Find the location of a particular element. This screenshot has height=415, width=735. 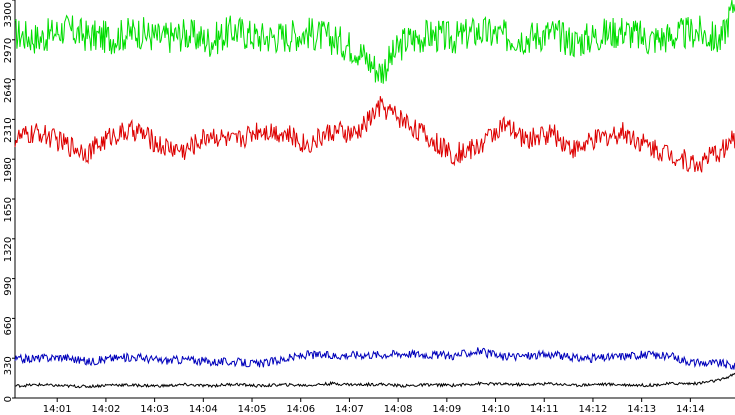

y-tick-label: 2310 is located at coordinates (8, 129).